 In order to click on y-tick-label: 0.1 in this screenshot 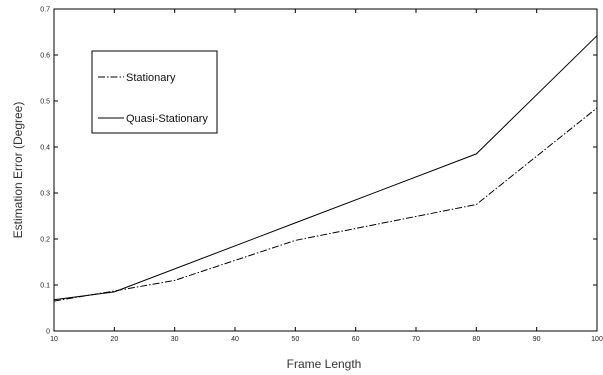, I will do `click(45, 286)`.